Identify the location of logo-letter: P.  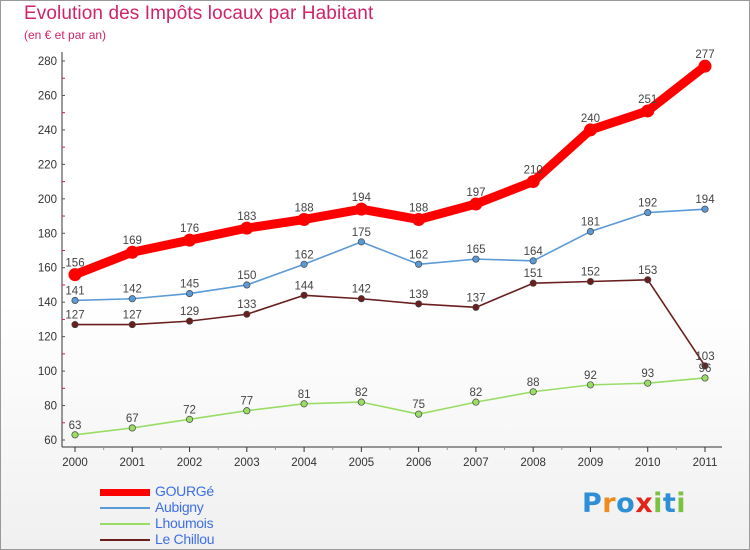
(592, 503).